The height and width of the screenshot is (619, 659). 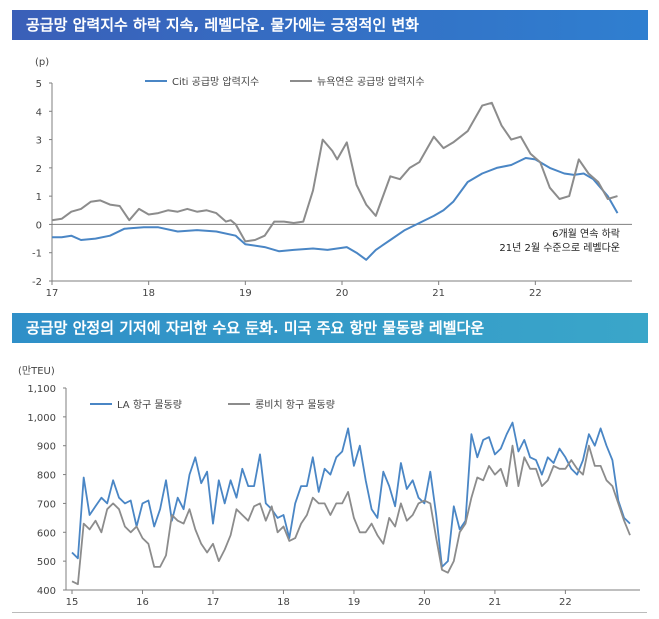 I want to click on y-tick-label: 2, so click(x=39, y=169).